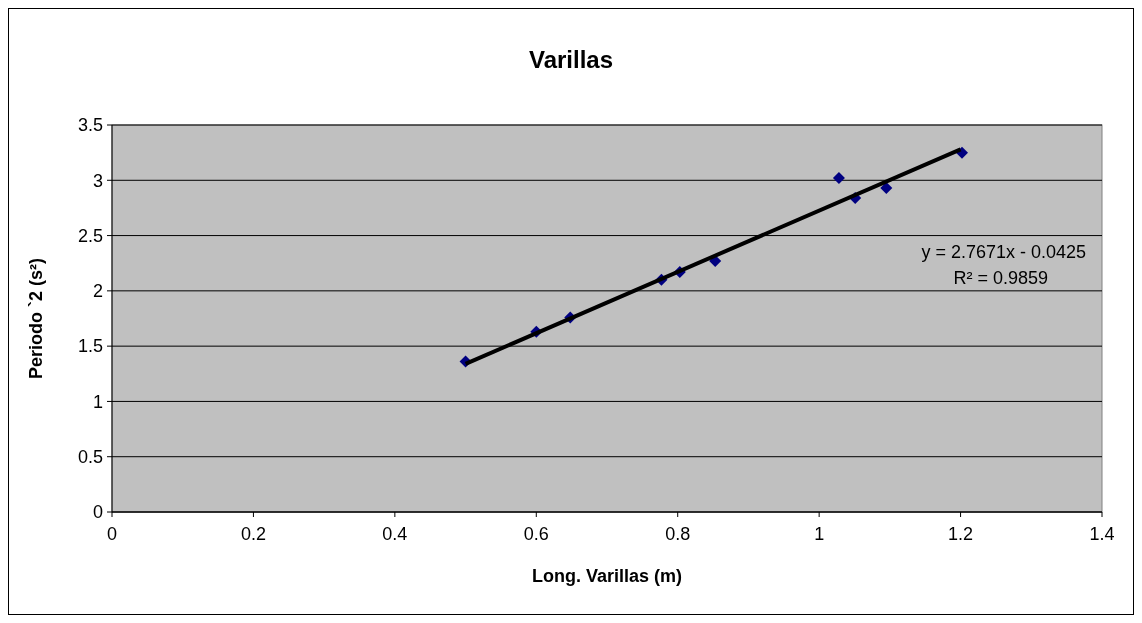 The width and height of the screenshot is (1142, 623). What do you see at coordinates (90, 125) in the screenshot?
I see `y-tick-label: 3.5` at bounding box center [90, 125].